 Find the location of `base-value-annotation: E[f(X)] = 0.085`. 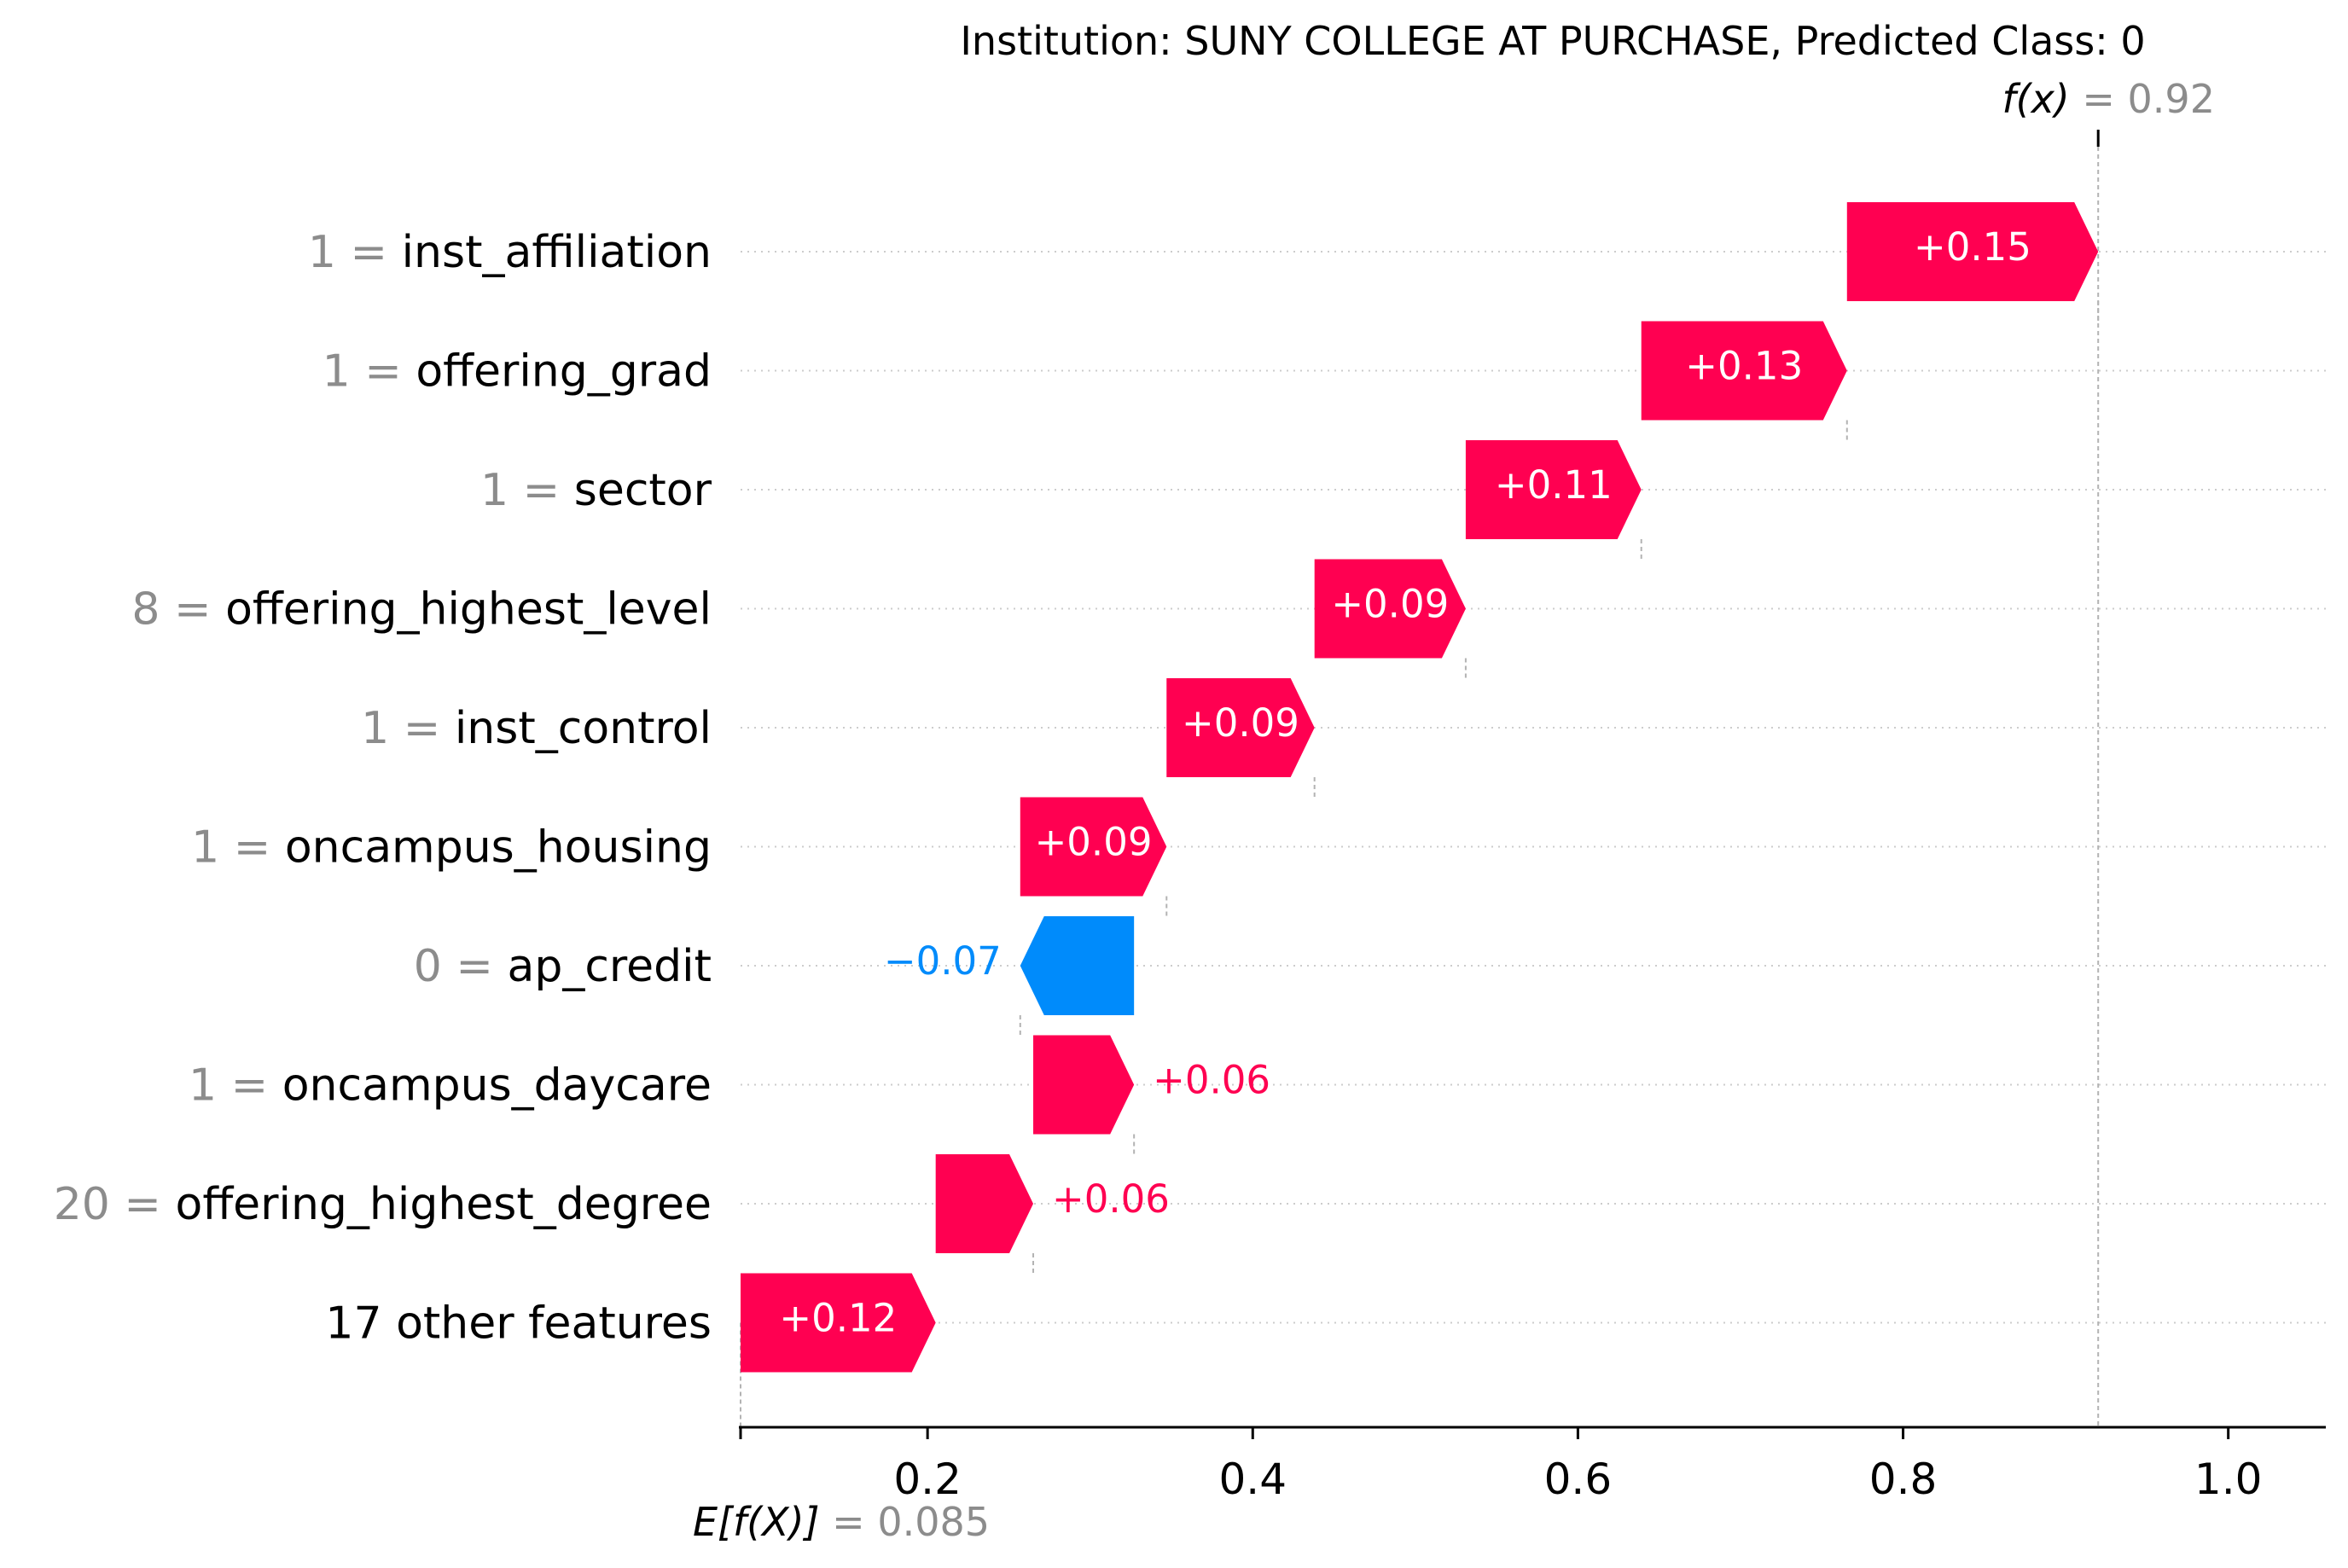

base-value-annotation: E[f(X)] = 0.085 is located at coordinates (841, 1522).